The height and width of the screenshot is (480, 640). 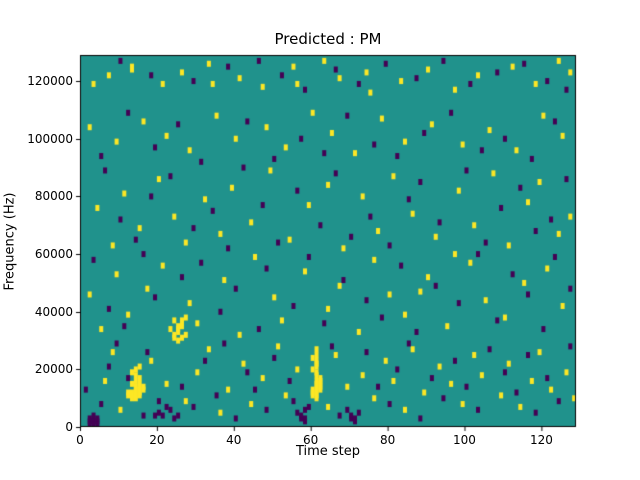 What do you see at coordinates (387, 440) in the screenshot?
I see `x-tick-label: 80` at bounding box center [387, 440].